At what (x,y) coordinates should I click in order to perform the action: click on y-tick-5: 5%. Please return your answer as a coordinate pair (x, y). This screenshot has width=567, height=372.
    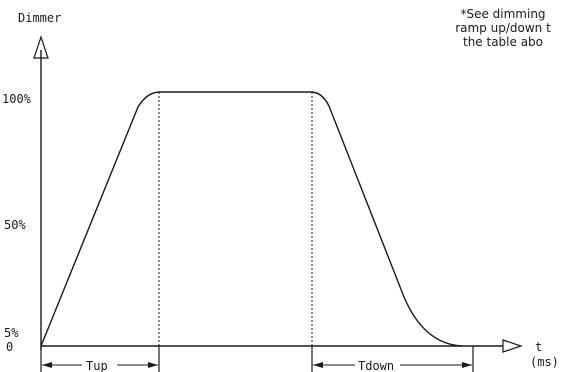
    Looking at the image, I should click on (11, 333).